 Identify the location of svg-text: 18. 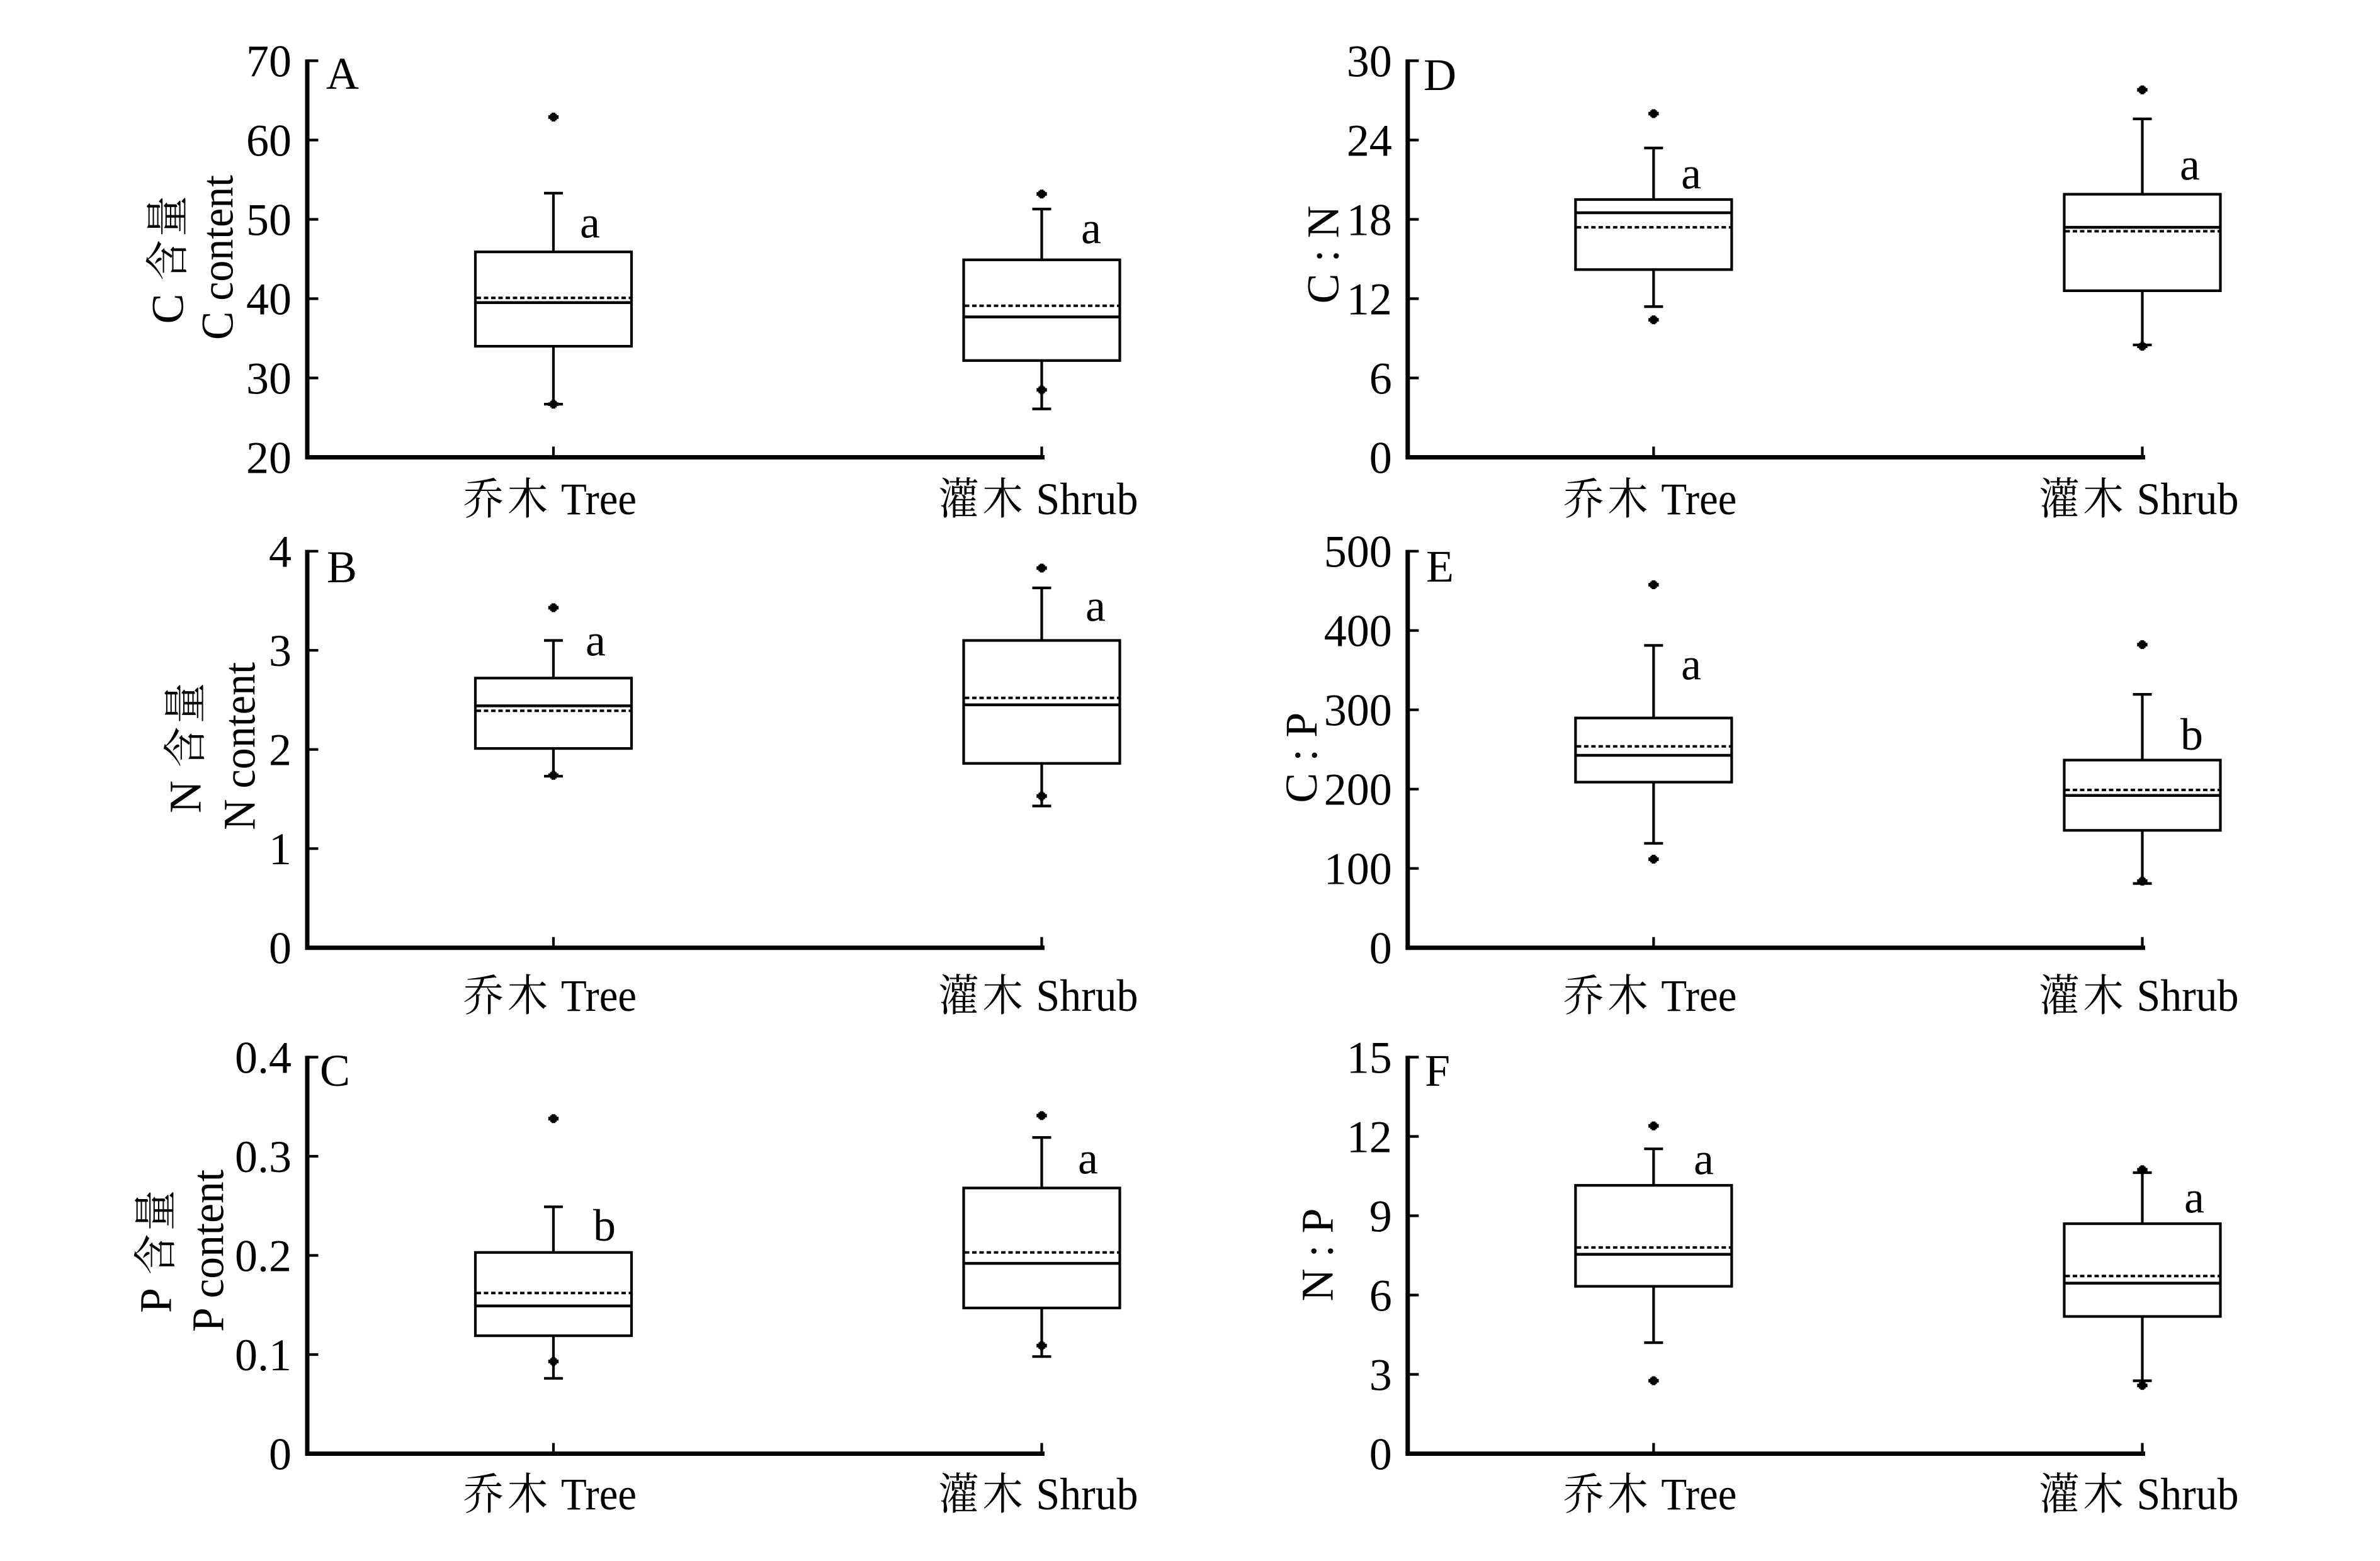
(1369, 220).